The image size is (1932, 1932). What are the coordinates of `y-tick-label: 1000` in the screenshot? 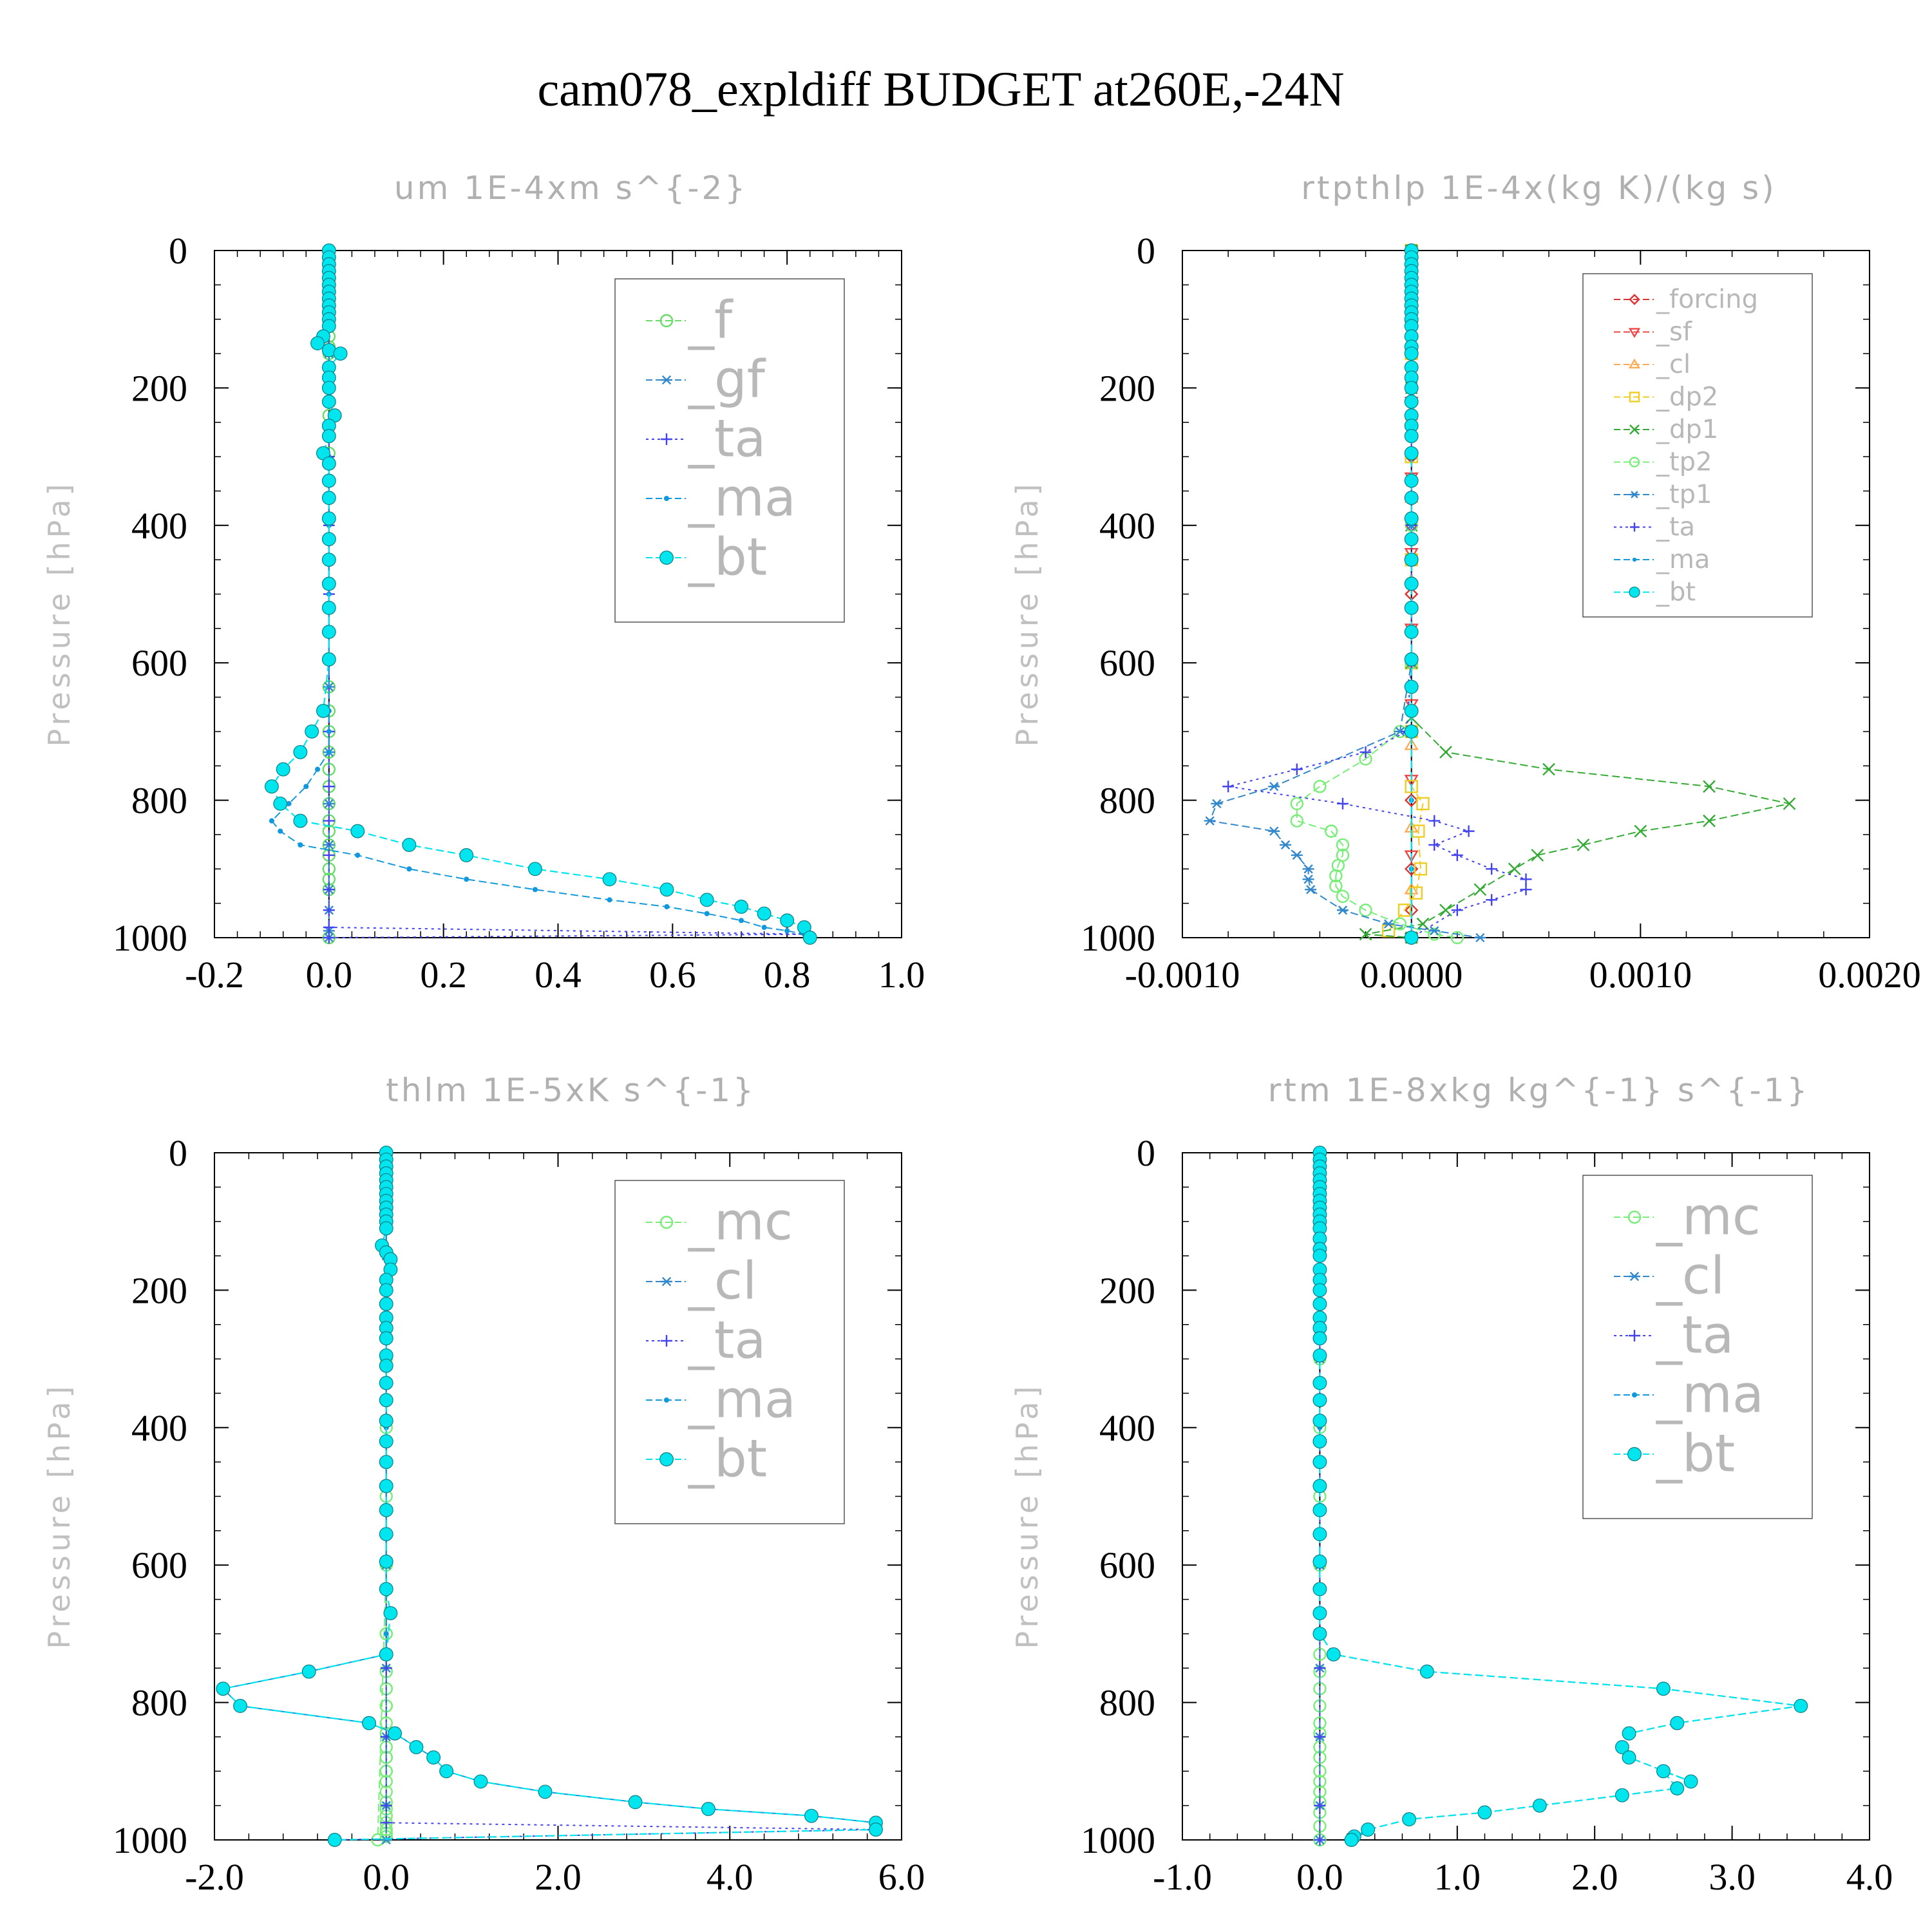 It's located at (1118, 938).